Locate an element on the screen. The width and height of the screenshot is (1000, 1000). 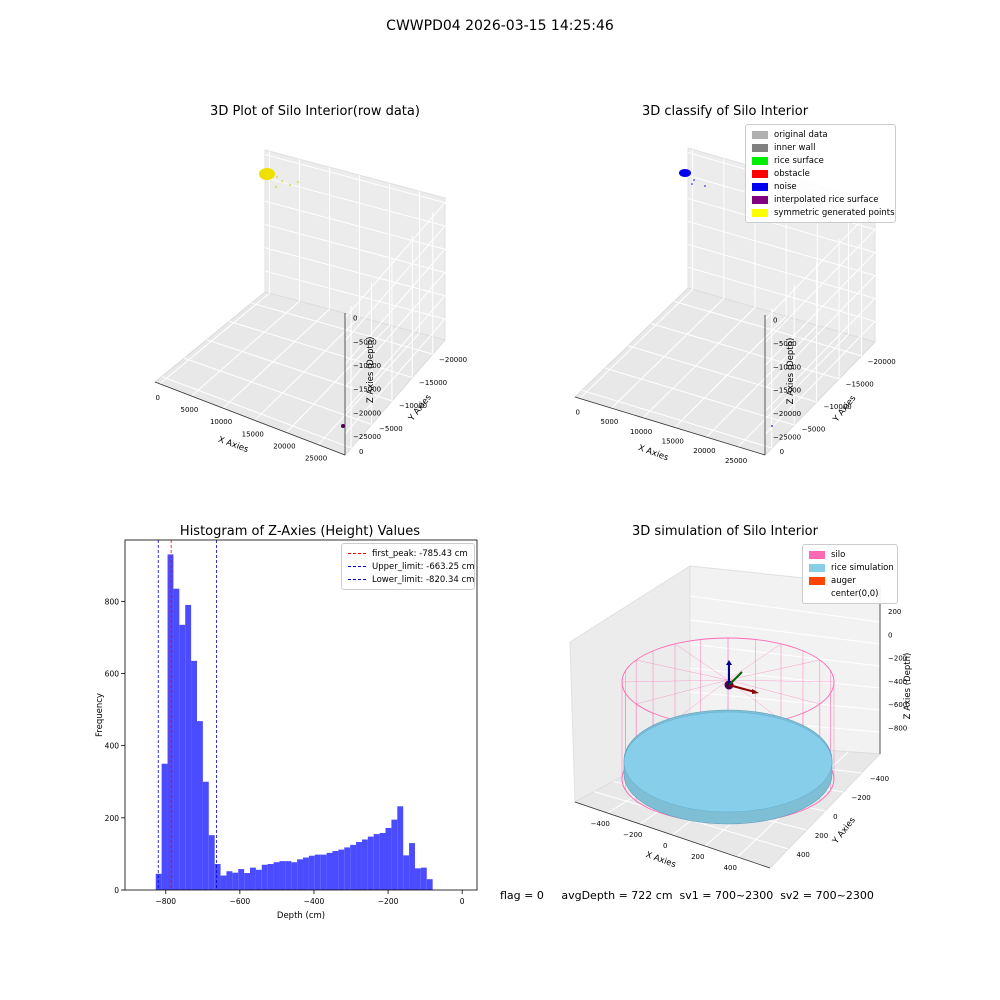
raw-y-tick-label: −10000 is located at coordinates (413, 406).